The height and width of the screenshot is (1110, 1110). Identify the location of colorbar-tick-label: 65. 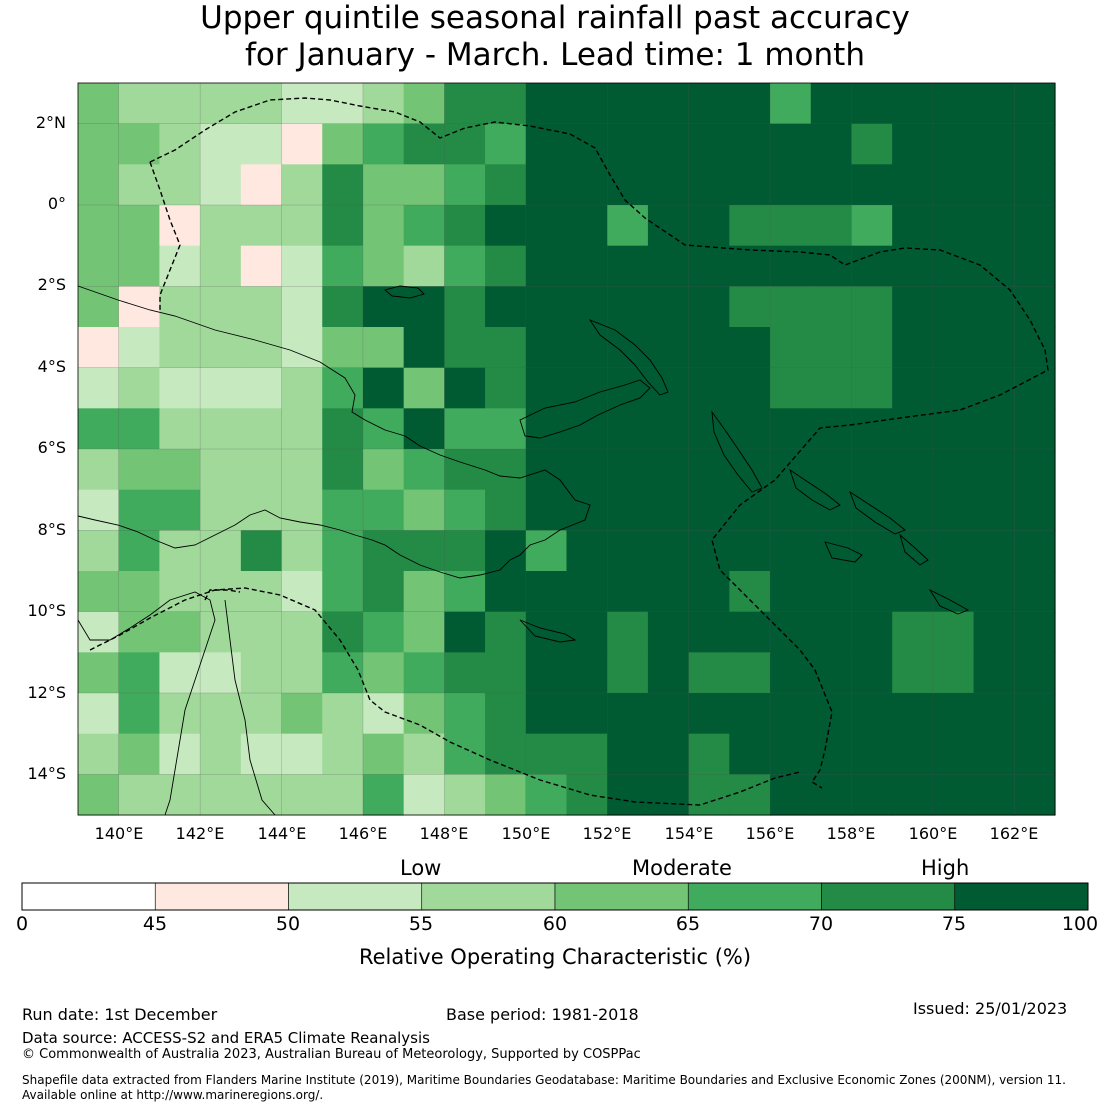
(688, 924).